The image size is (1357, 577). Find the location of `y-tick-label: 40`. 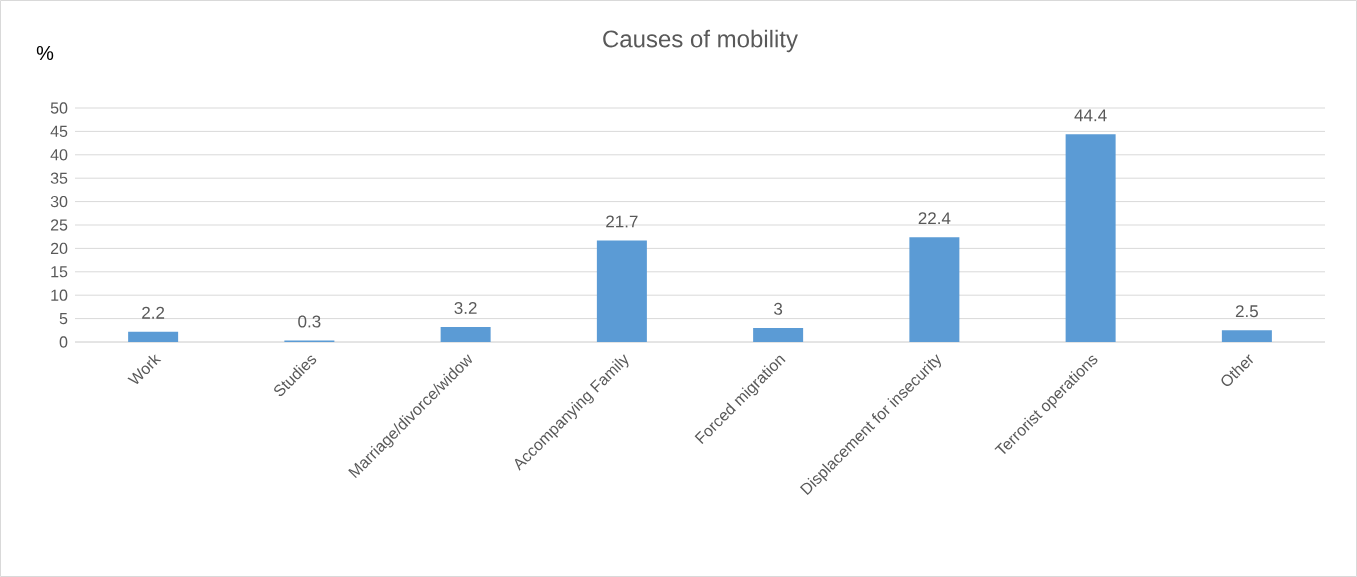

y-tick-label: 40 is located at coordinates (59, 155).